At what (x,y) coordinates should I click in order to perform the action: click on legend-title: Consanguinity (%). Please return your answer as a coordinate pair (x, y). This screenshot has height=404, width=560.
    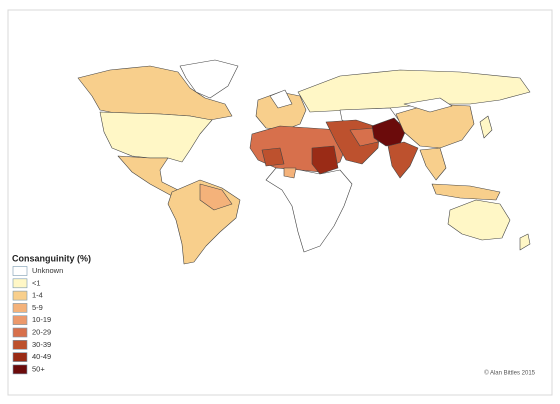
    Looking at the image, I should click on (51, 258).